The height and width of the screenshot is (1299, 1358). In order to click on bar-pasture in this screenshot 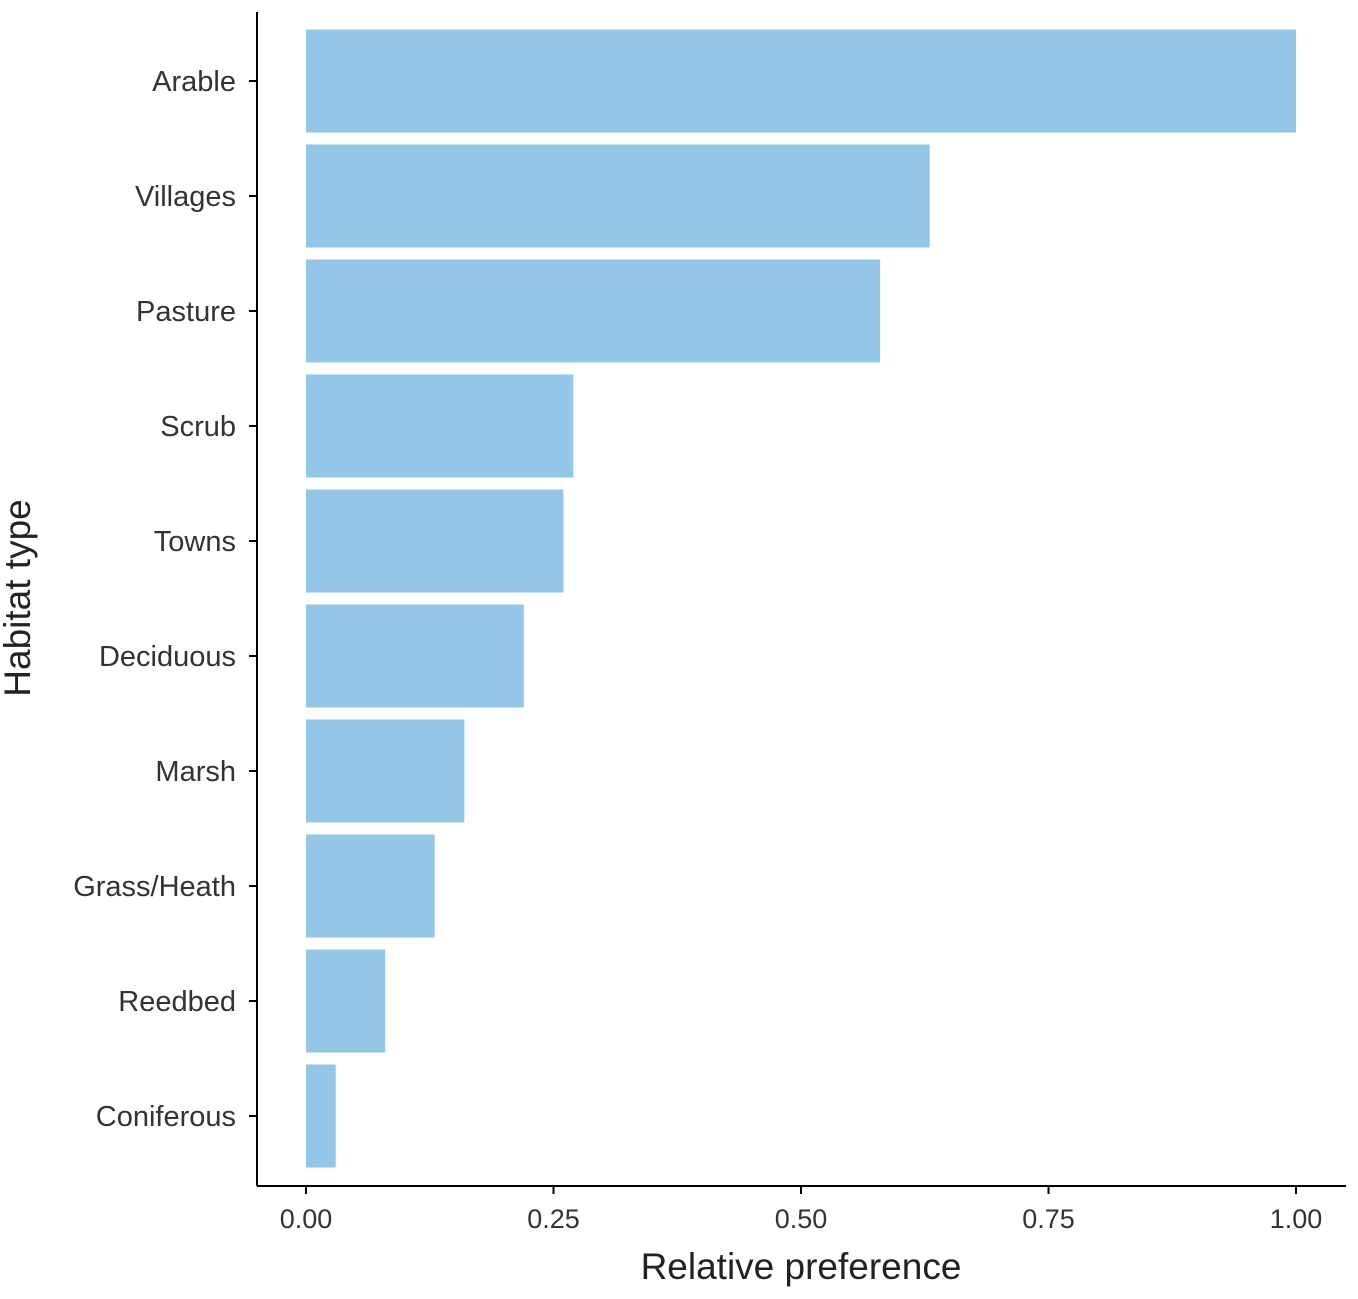, I will do `click(593, 311)`.